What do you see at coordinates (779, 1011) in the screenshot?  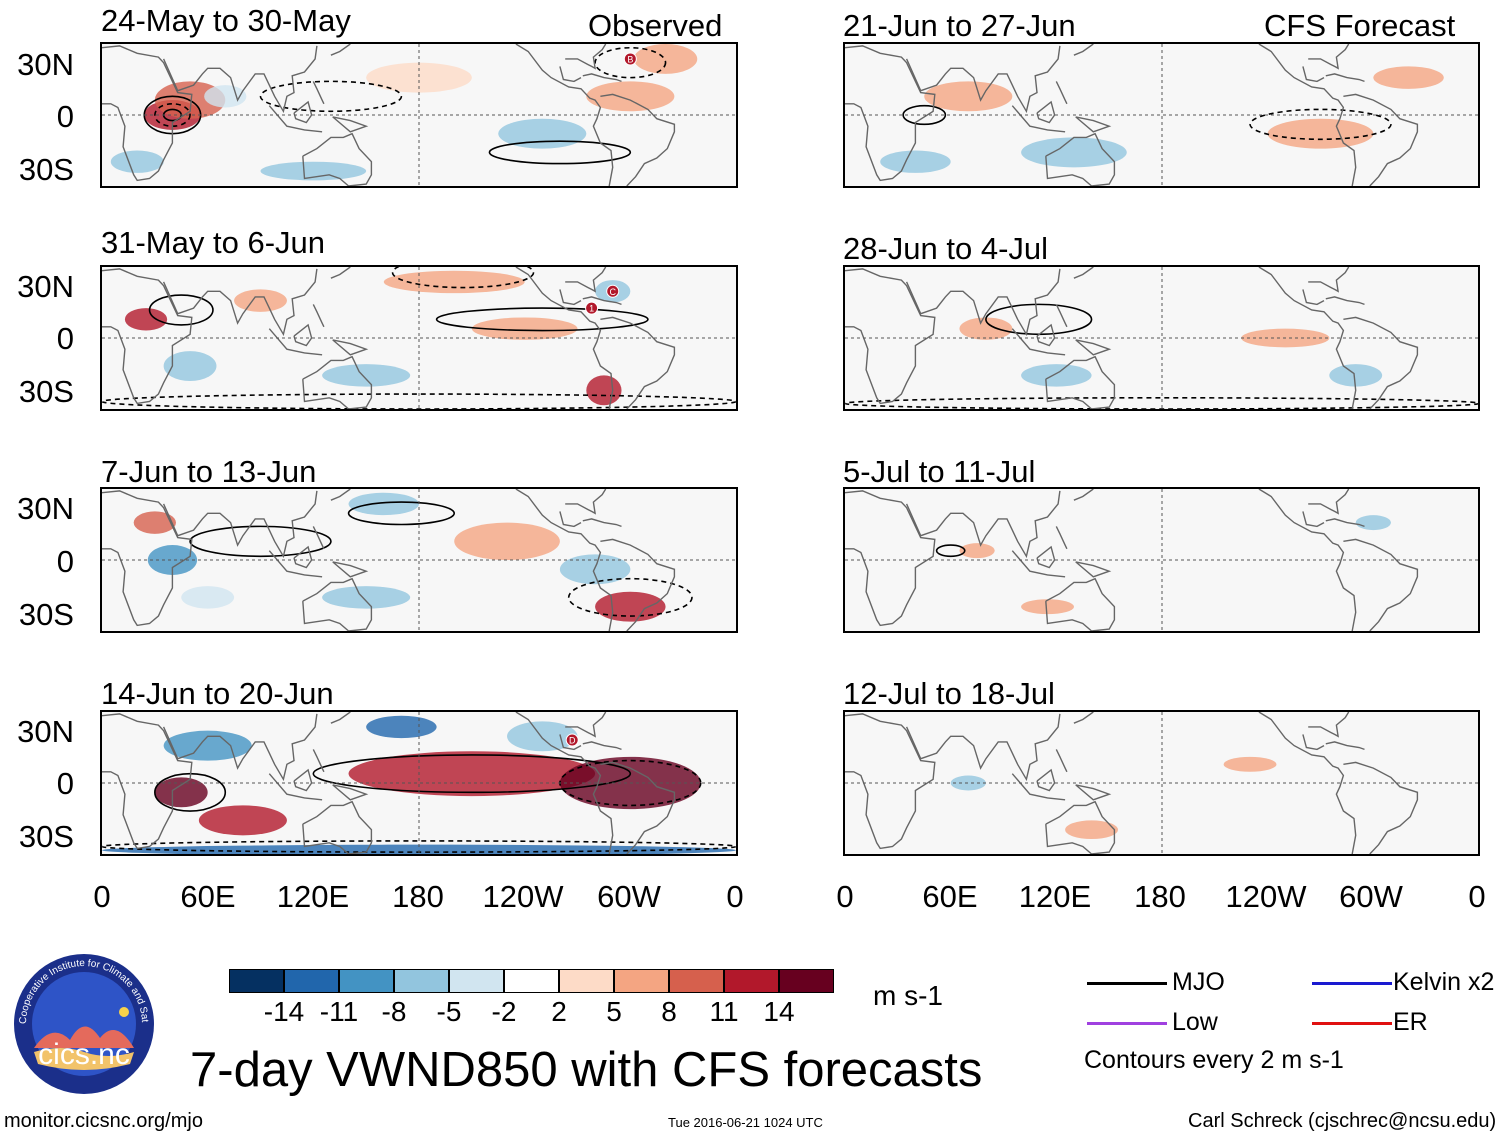 I see `colorbar-tick-label: 14` at bounding box center [779, 1011].